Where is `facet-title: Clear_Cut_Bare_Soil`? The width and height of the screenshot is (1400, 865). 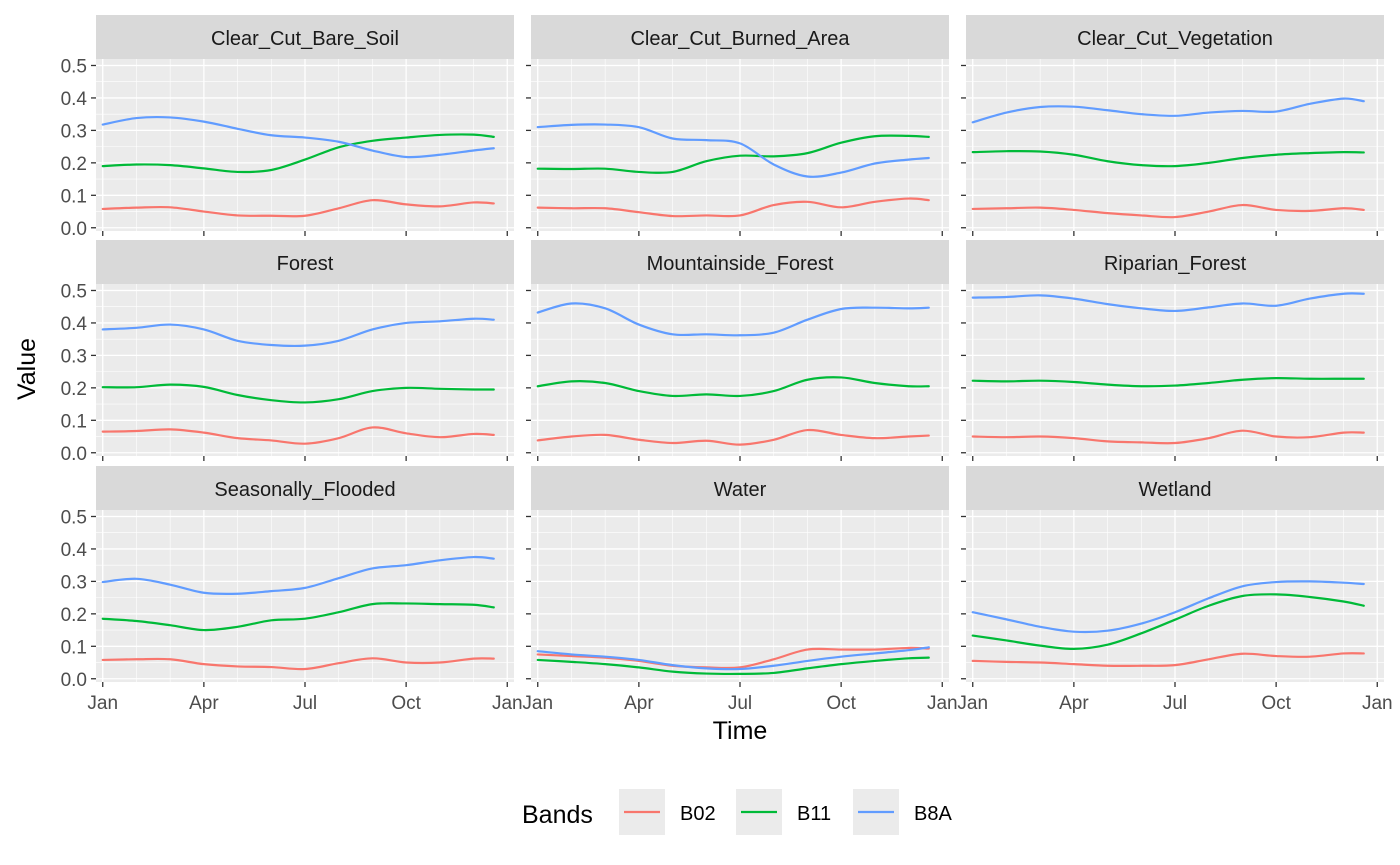
facet-title: Clear_Cut_Bare_Soil is located at coordinates (305, 39).